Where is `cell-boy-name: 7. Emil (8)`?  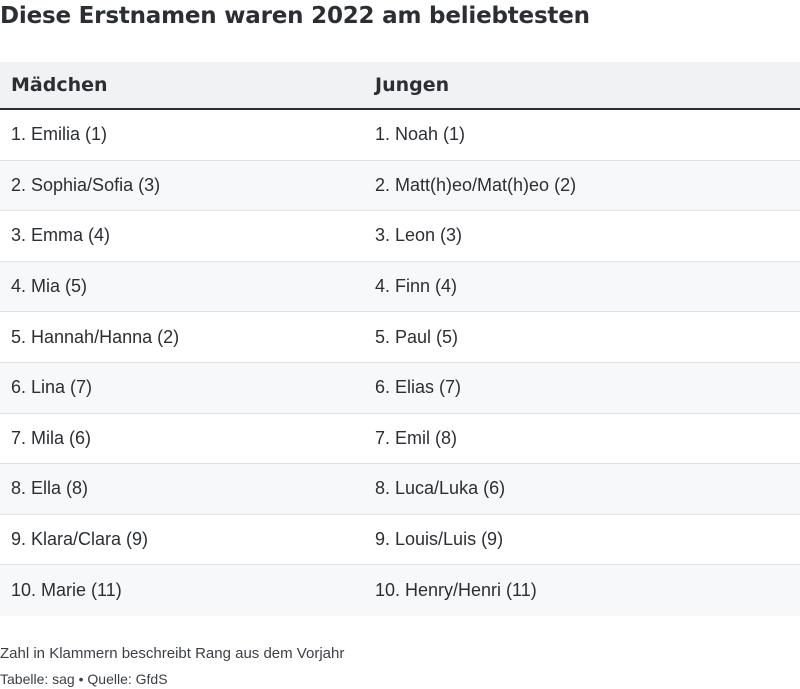 cell-boy-name: 7. Emil (8) is located at coordinates (416, 437).